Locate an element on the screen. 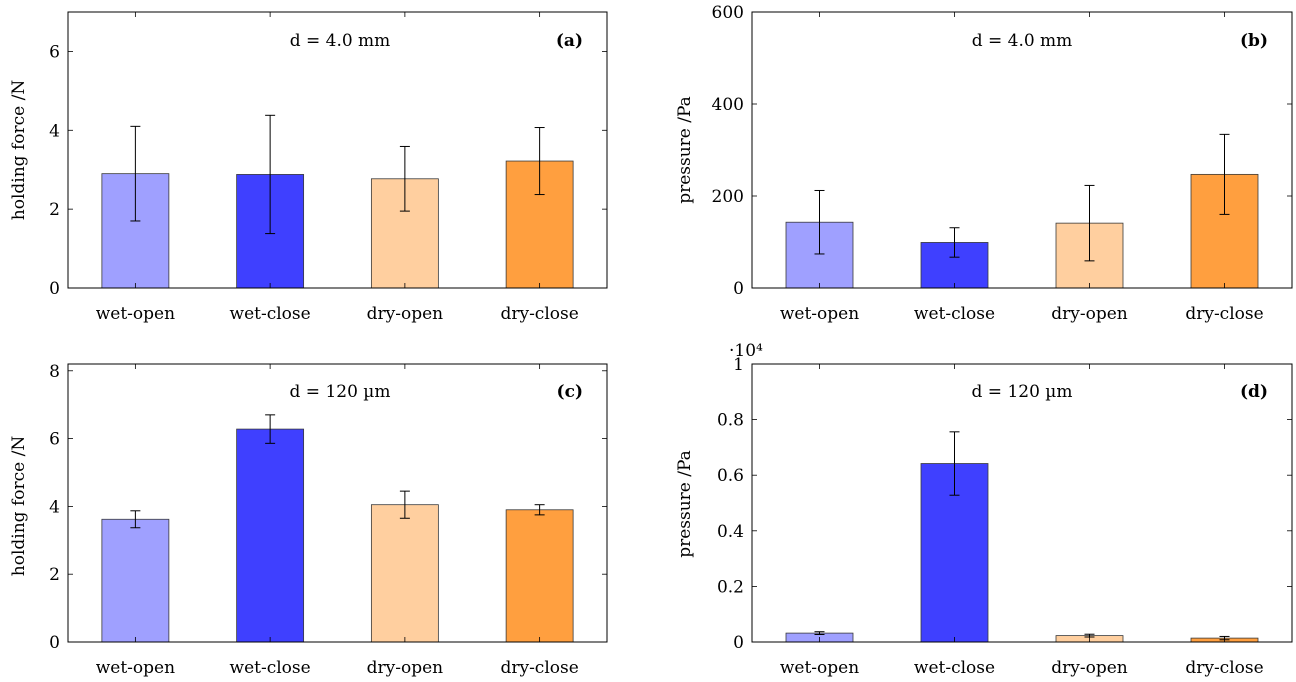 The width and height of the screenshot is (1296, 682). y-tick-label: 1 is located at coordinates (738, 365).